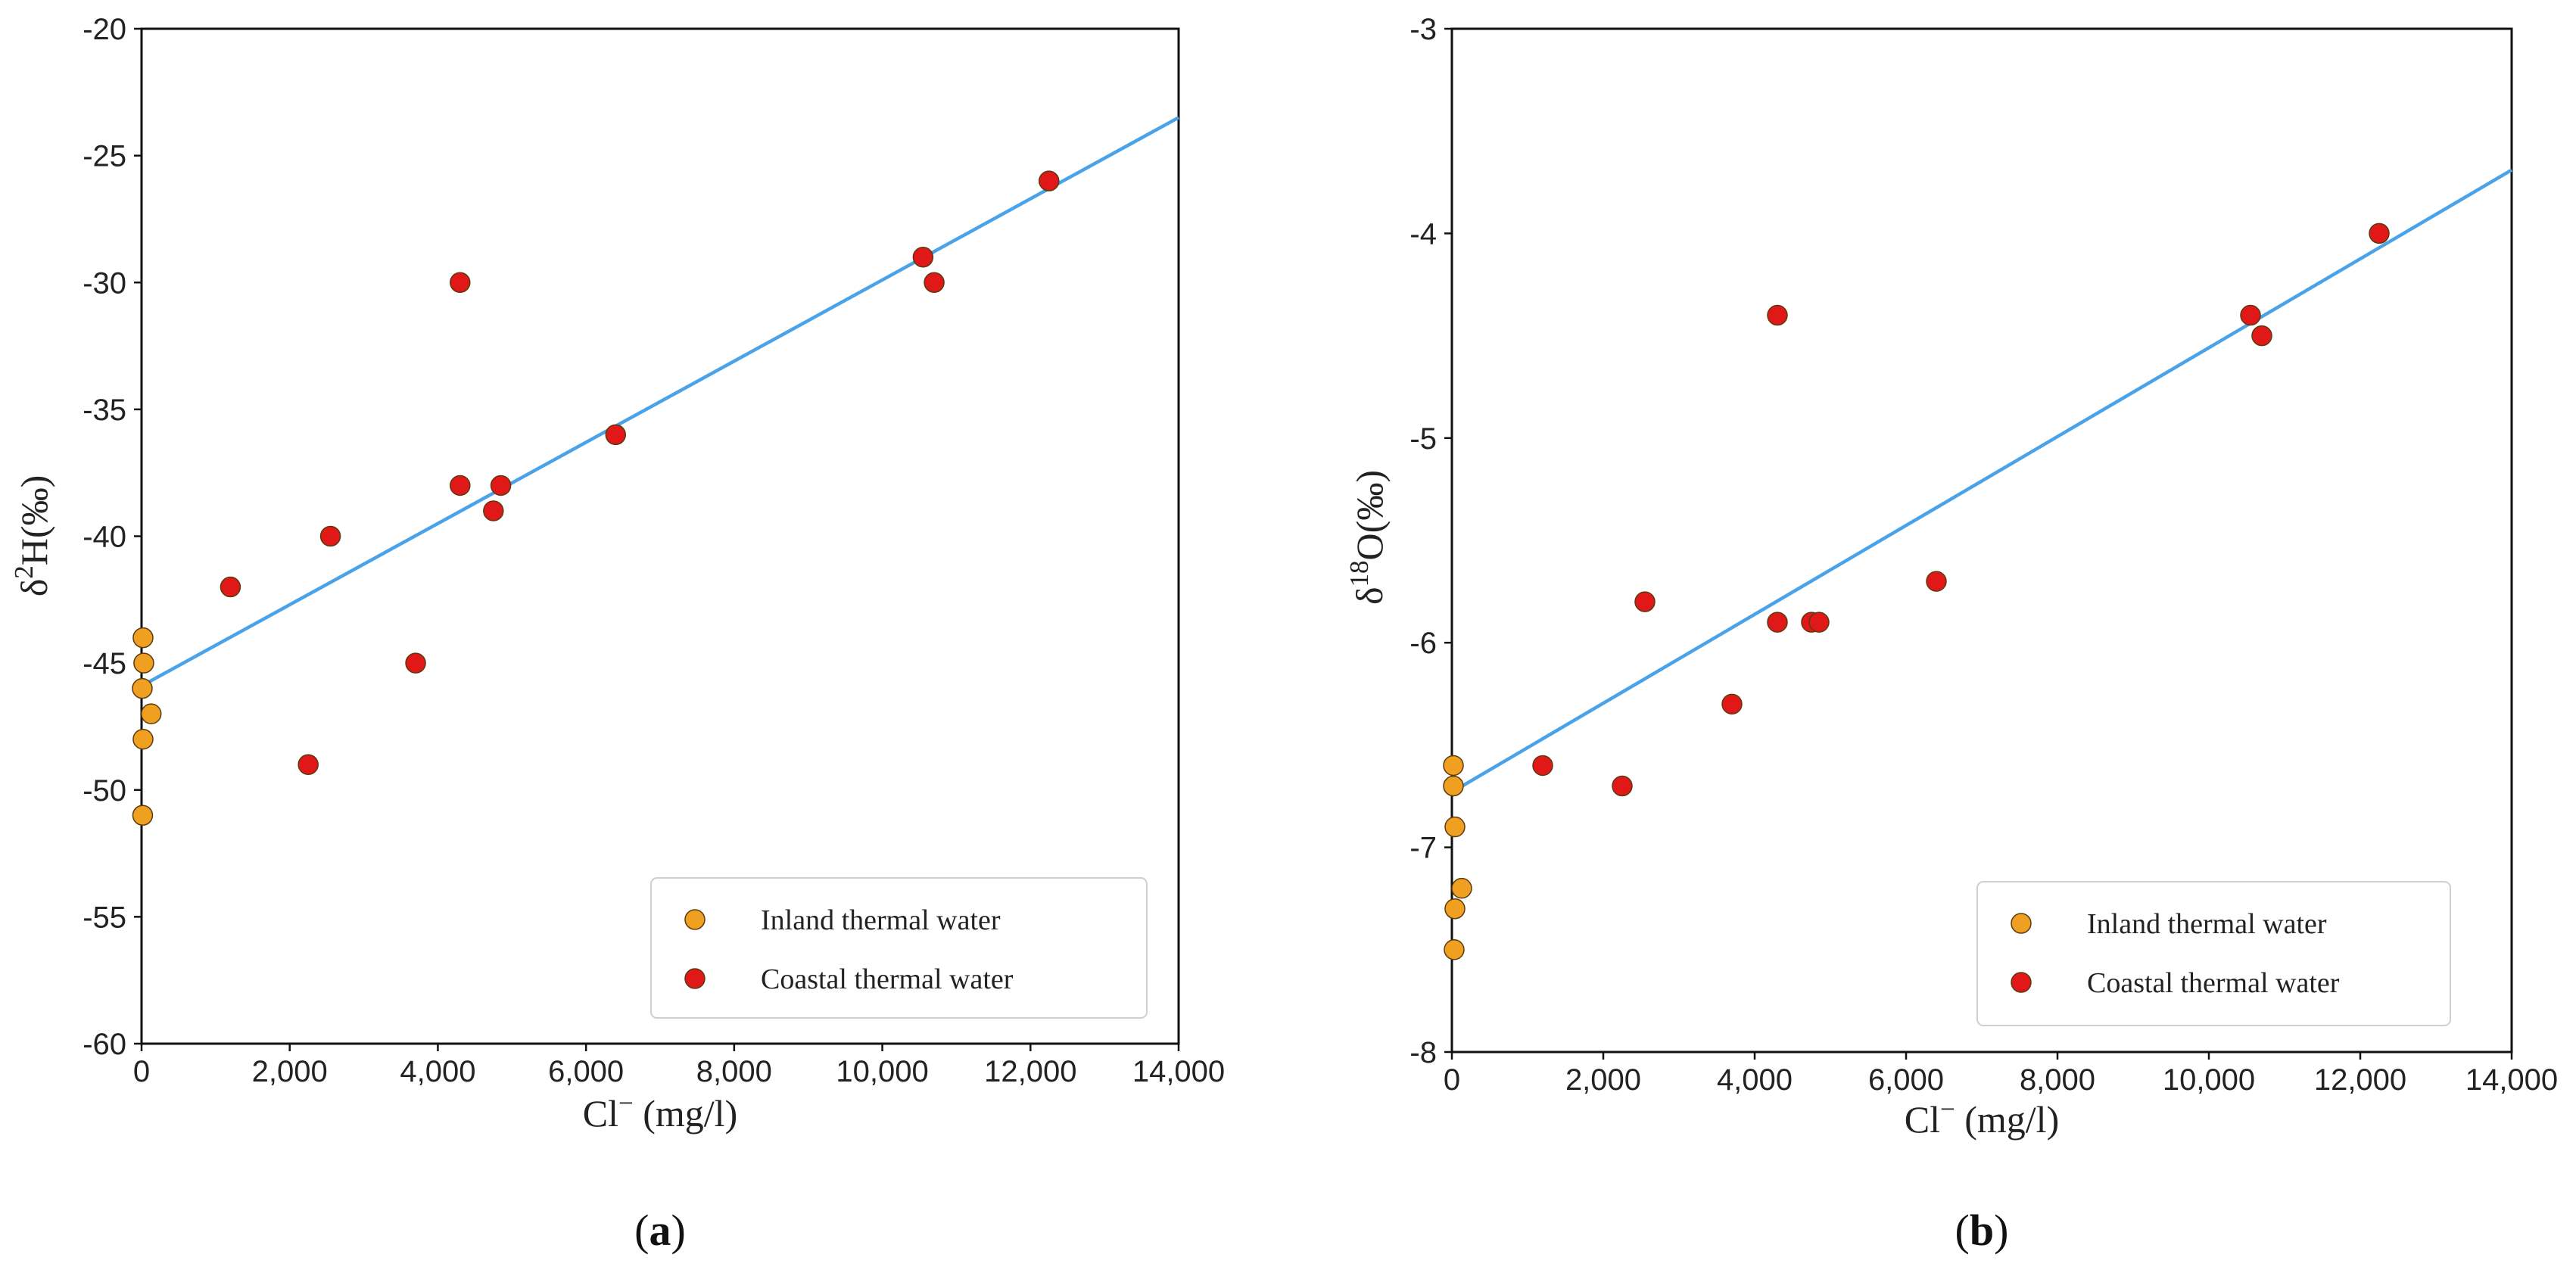  I want to click on y-tick-label: -60, so click(104, 1044).